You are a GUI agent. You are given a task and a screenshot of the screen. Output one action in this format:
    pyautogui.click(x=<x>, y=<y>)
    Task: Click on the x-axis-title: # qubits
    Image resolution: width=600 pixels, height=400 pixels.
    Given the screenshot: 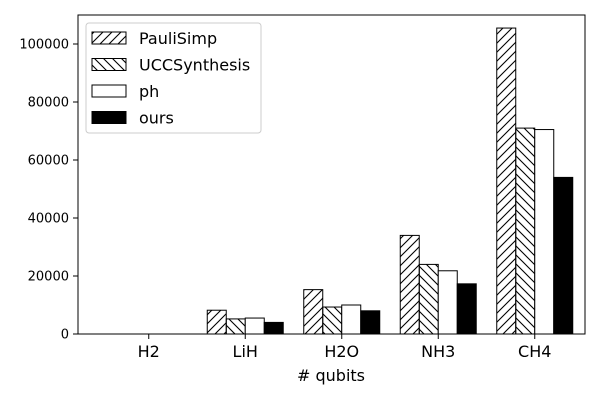 What is the action you would take?
    pyautogui.click(x=331, y=375)
    